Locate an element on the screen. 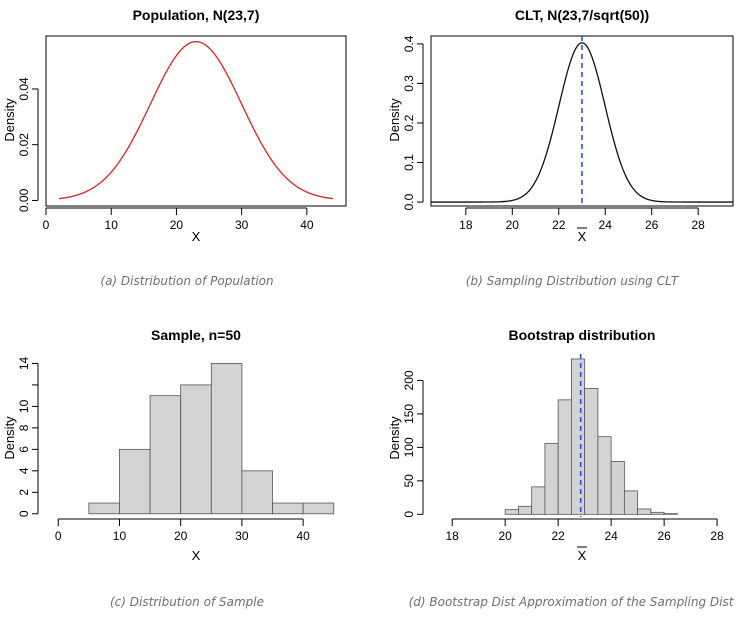  y-tick-label: 0.4 is located at coordinates (409, 43).